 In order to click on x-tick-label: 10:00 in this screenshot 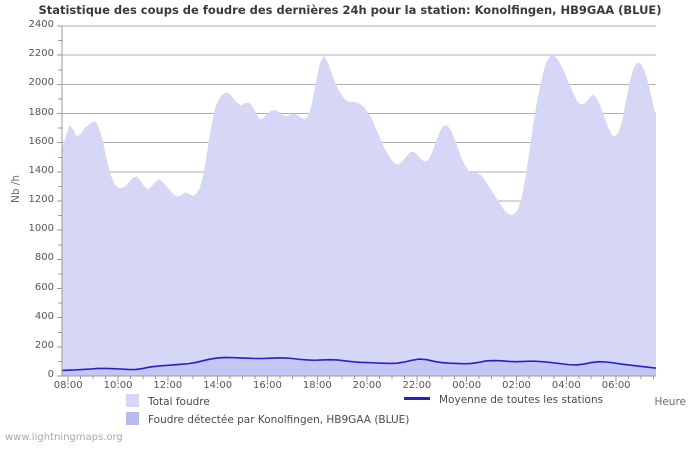, I will do `click(118, 385)`.